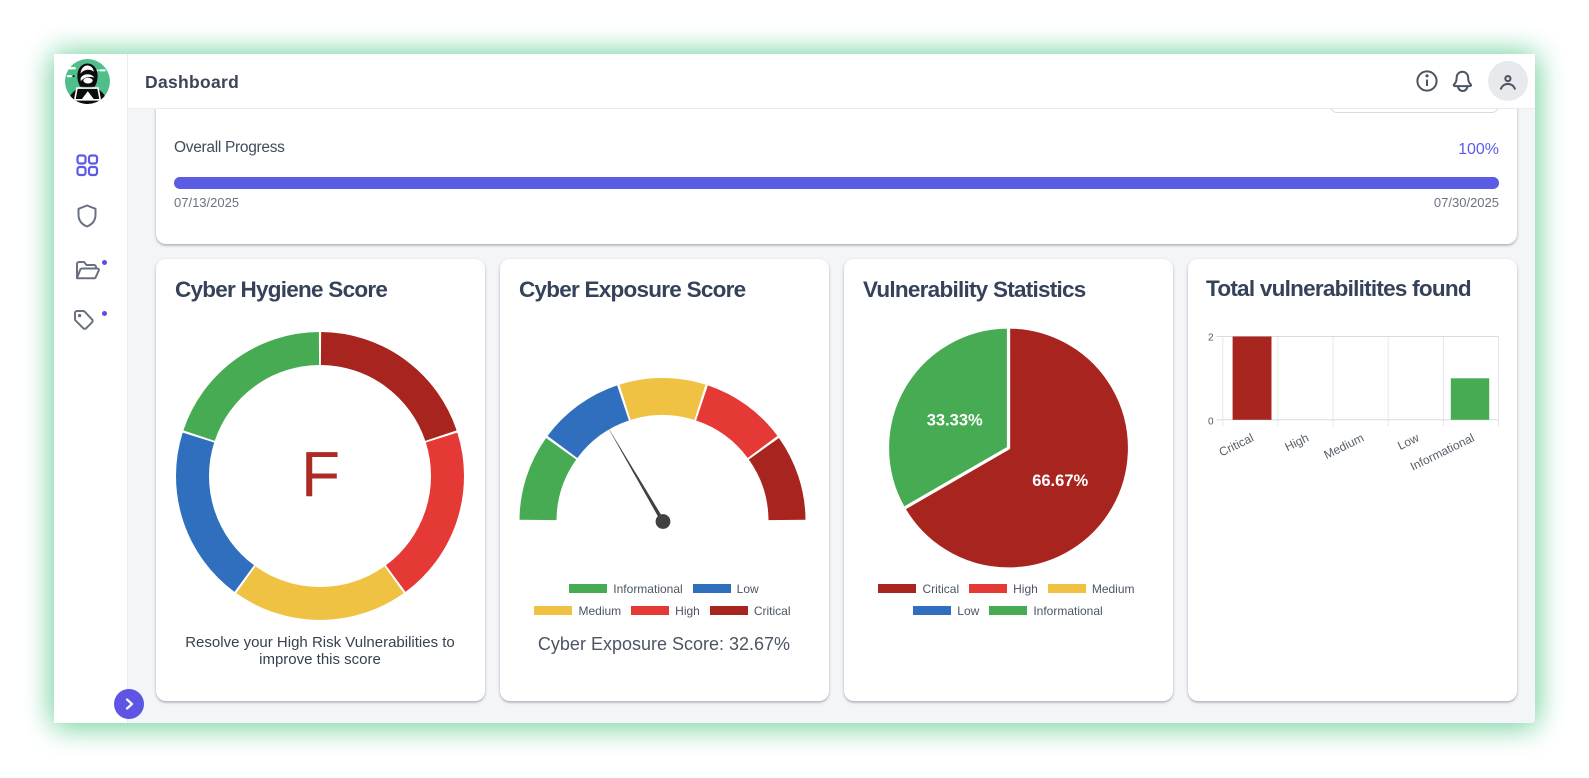 The width and height of the screenshot is (1589, 778). Describe the element at coordinates (320, 475) in the screenshot. I see `svg-text: F` at that location.